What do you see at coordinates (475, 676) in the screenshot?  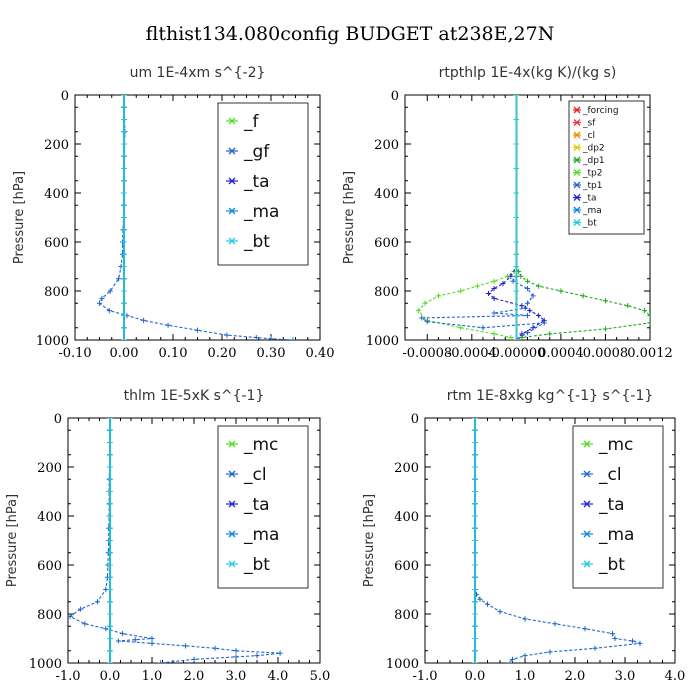 I see `x-tick-label: 0.0` at bounding box center [475, 676].